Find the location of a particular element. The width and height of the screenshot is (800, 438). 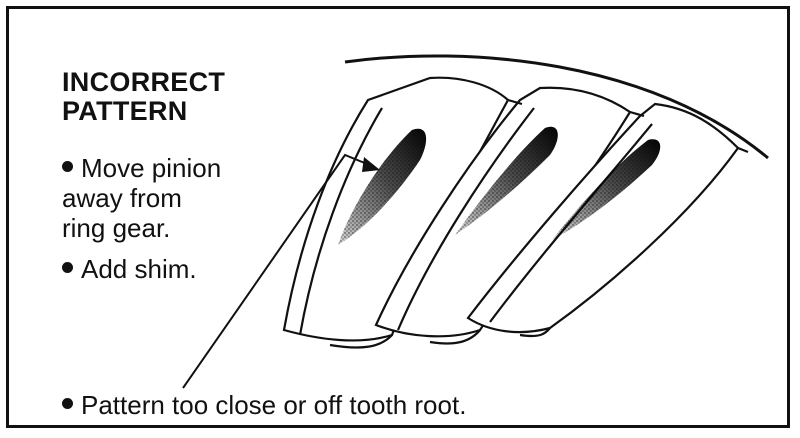

title-line-2: PATTERN is located at coordinates (125, 111).